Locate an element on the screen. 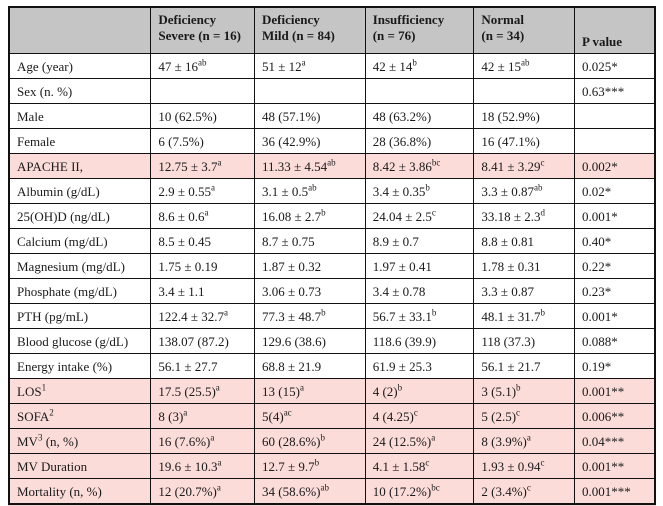 This screenshot has width=663, height=506. table-cell: 42 ± 14b is located at coordinates (419, 66).